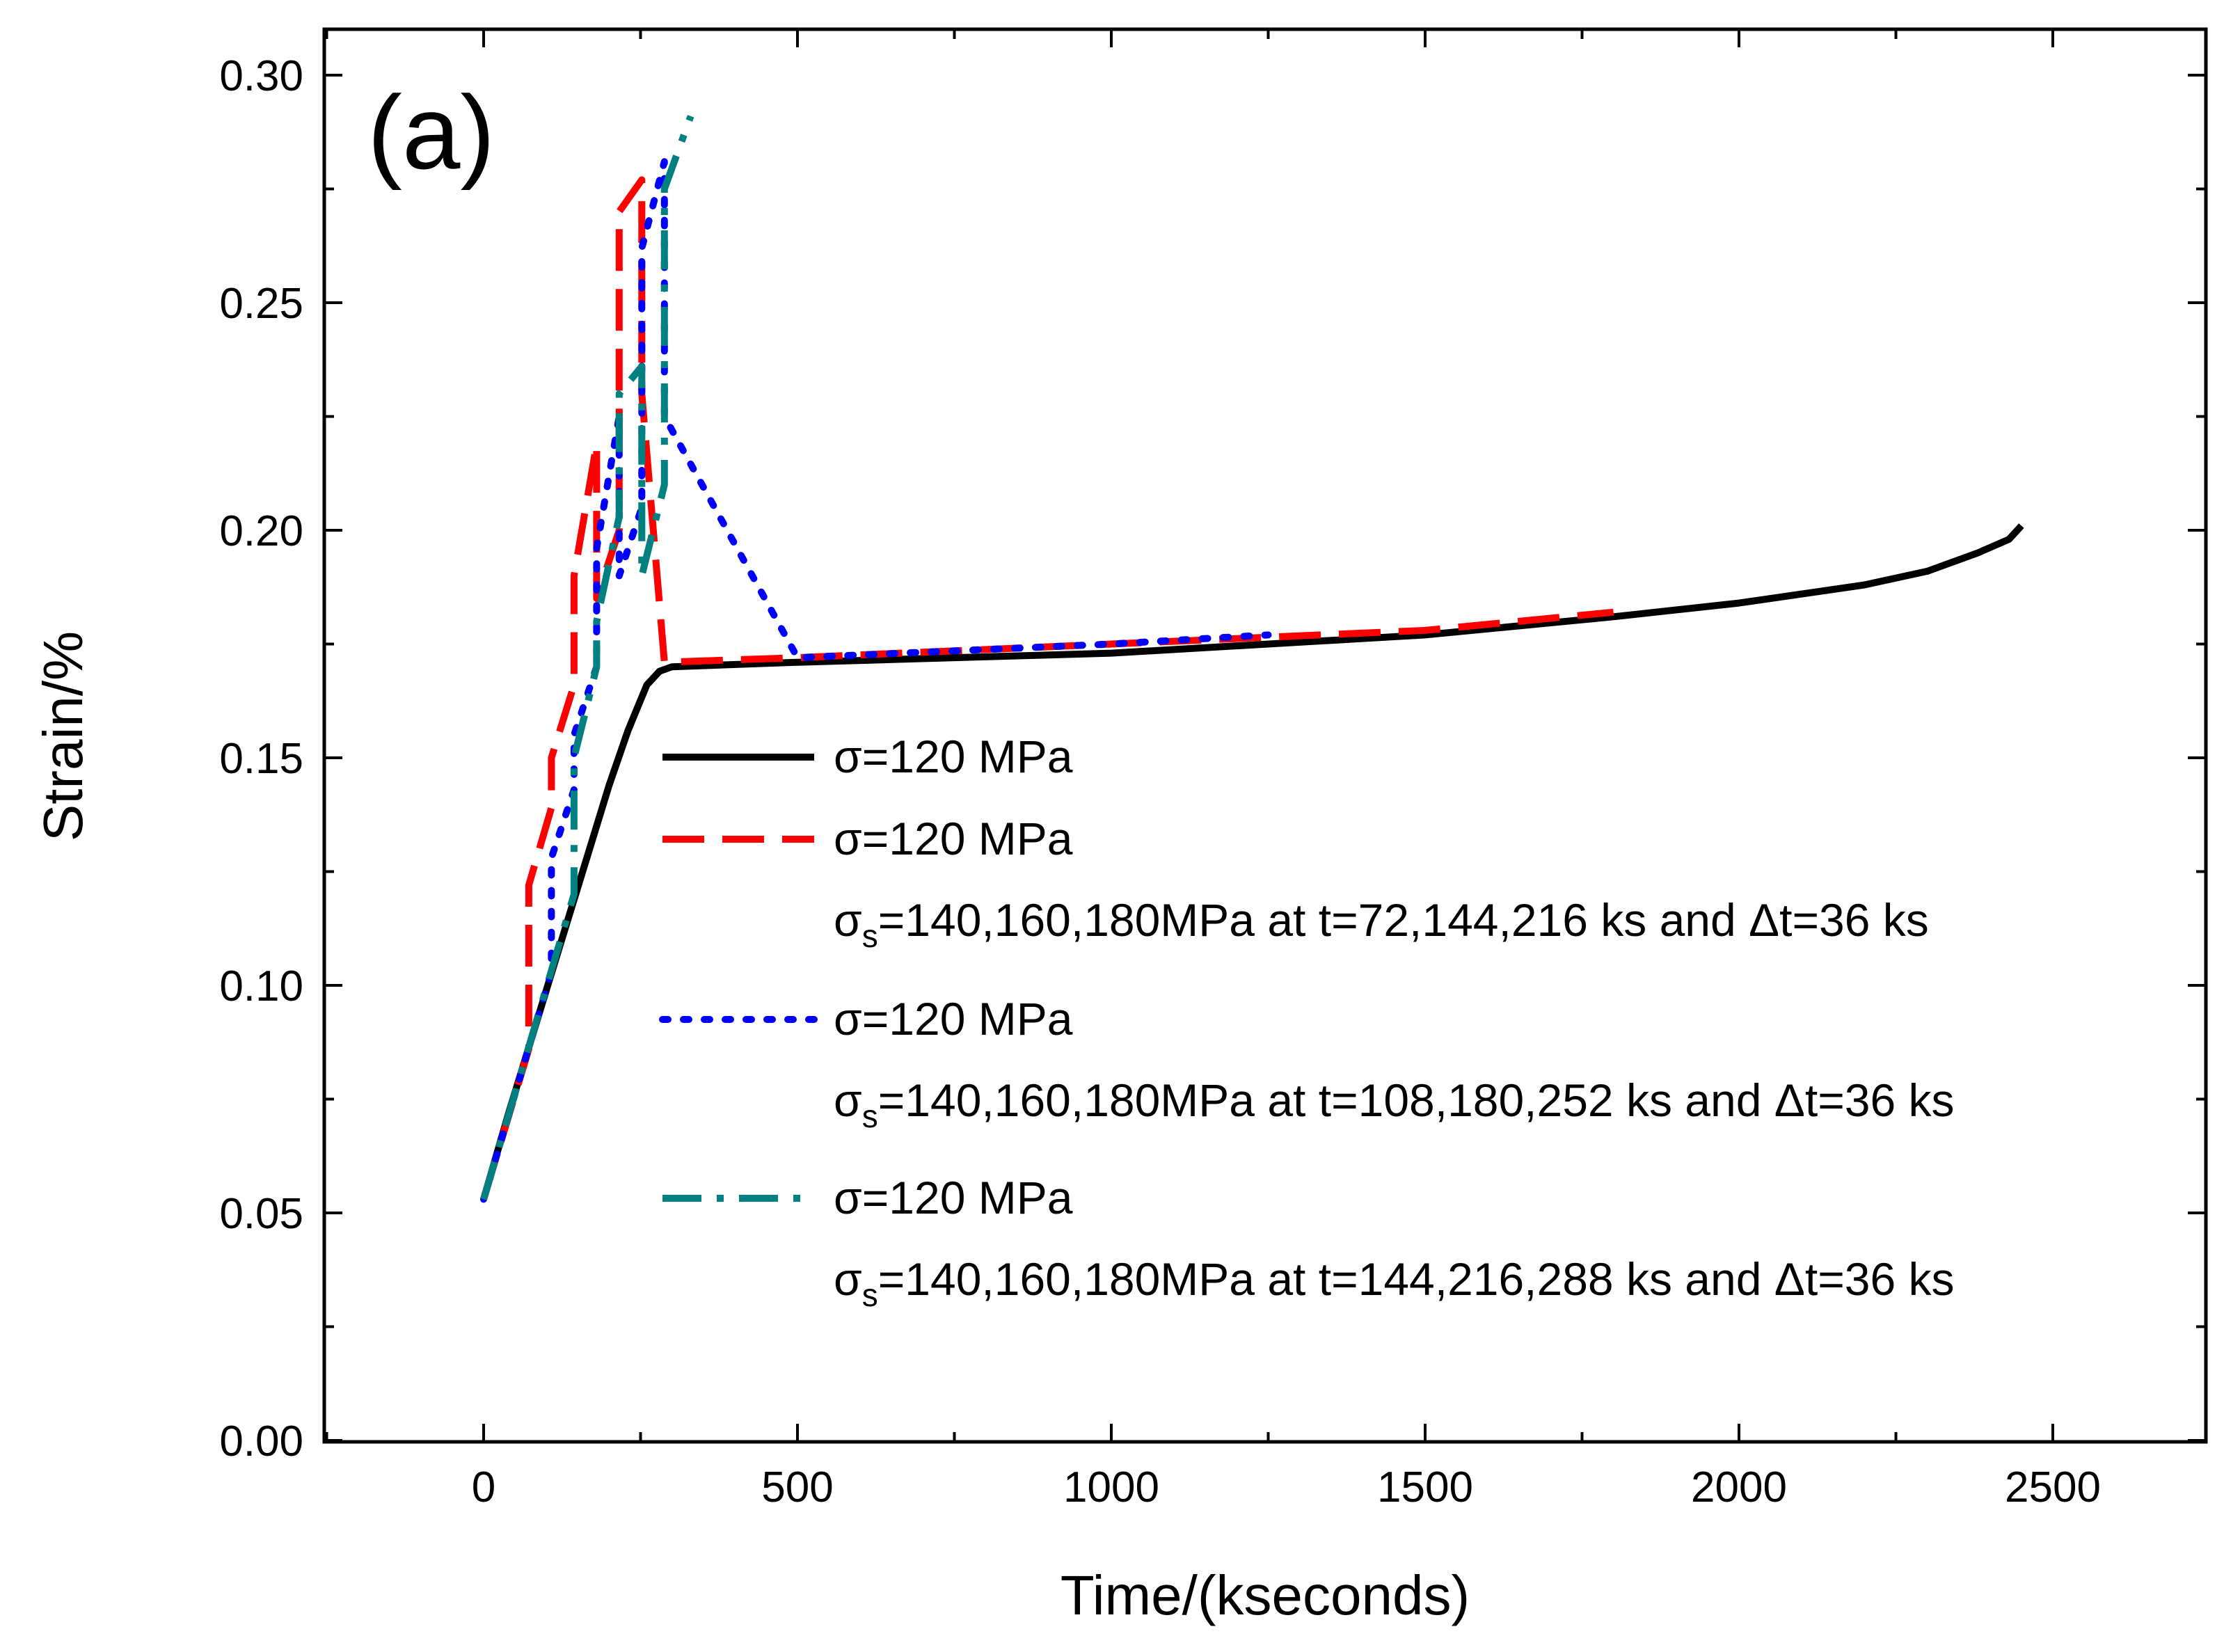 This screenshot has height=1652, width=2240. Describe the element at coordinates (1739, 1487) in the screenshot. I see `x-tick-label: 2000` at that location.